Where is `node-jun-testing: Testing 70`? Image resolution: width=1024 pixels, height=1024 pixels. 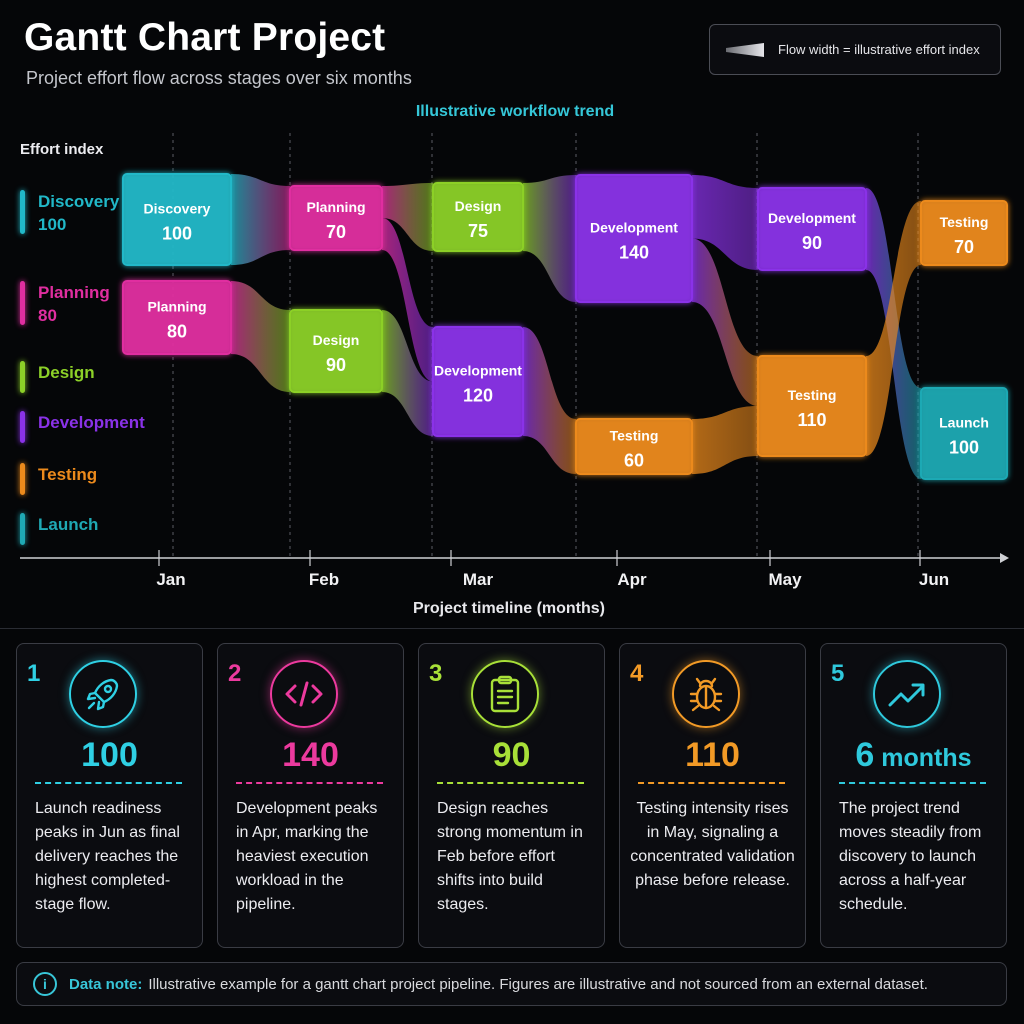
node-jun-testing: Testing 70 is located at coordinates (964, 233).